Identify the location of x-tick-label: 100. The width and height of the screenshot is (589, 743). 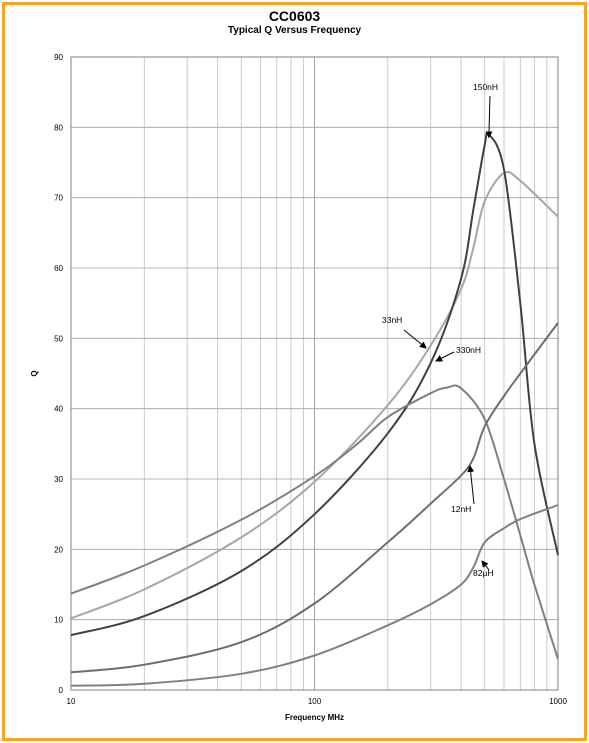
(315, 701).